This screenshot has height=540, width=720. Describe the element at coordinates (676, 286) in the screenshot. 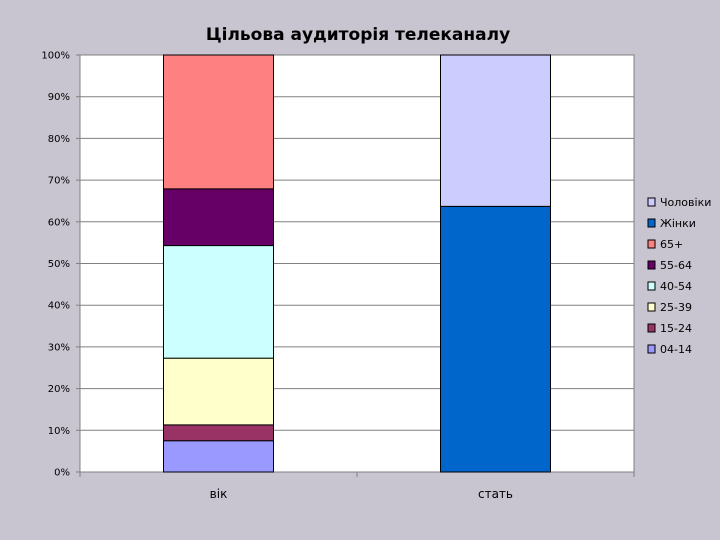

I see `legend-label: 40-54` at that location.